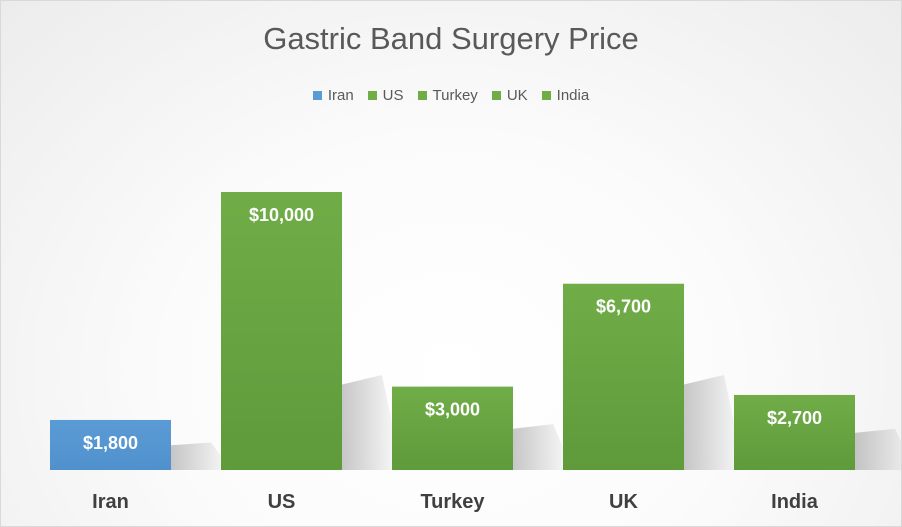 The height and width of the screenshot is (527, 902). I want to click on chart-title: Gastric Band Surgery Price, so click(451, 38).